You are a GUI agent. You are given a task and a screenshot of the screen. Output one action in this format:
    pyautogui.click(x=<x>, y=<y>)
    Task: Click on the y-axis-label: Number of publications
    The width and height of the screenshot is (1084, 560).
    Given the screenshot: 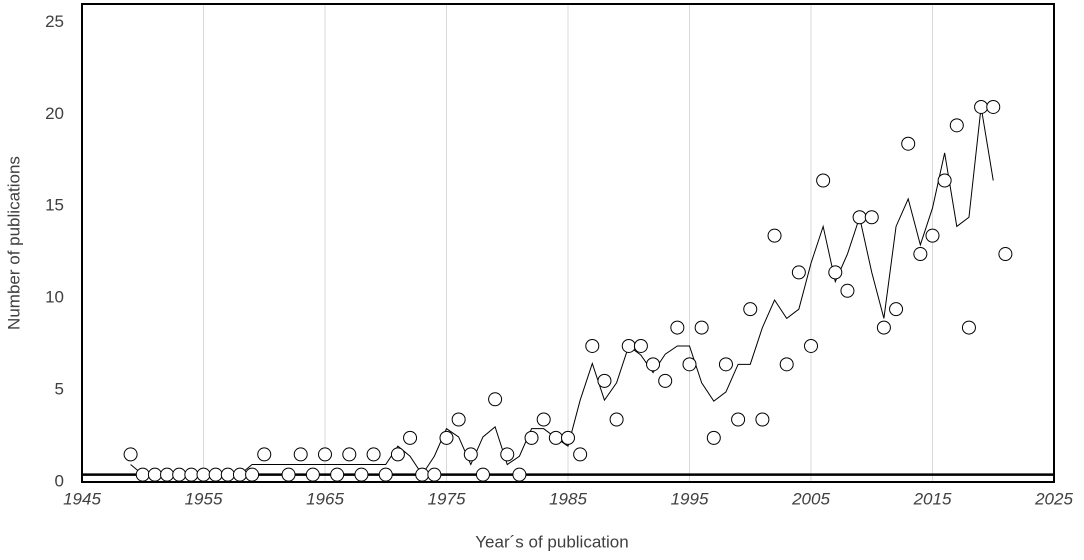 What is the action you would take?
    pyautogui.click(x=13, y=243)
    